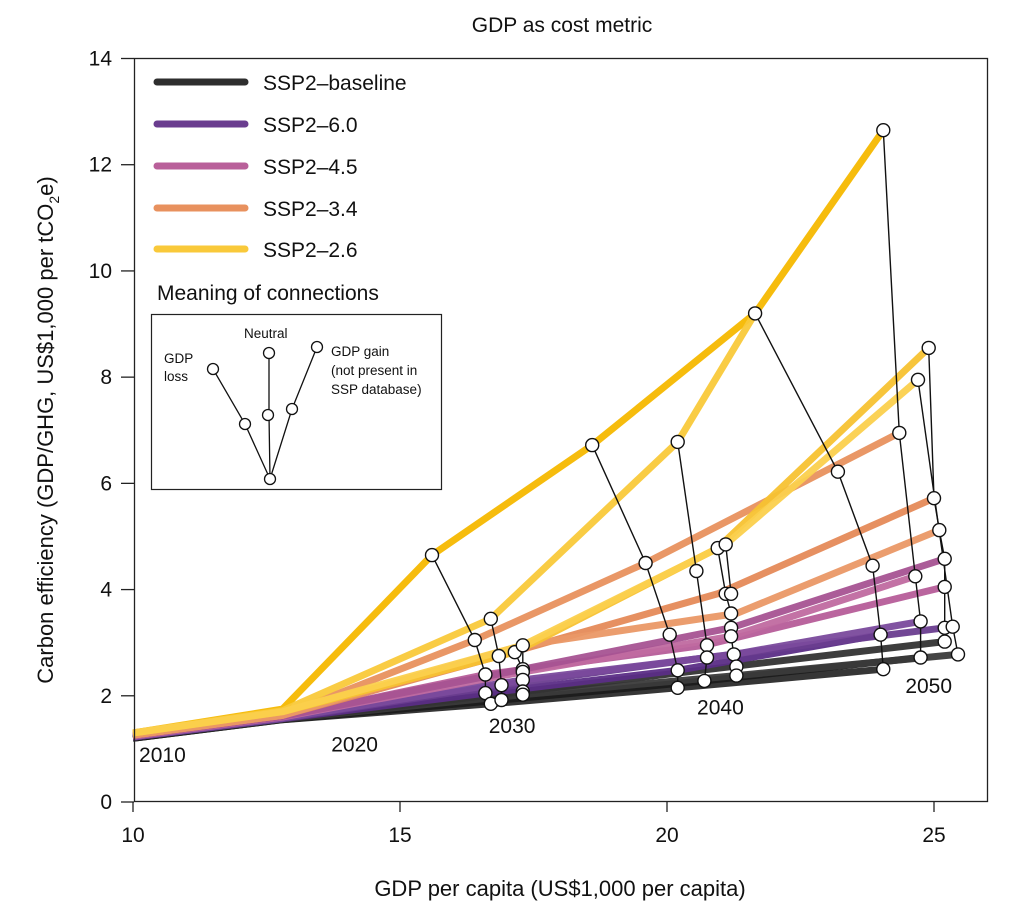  I want to click on x-axis-title: GDP per capita (US$1,000 per capita), so click(559, 888).